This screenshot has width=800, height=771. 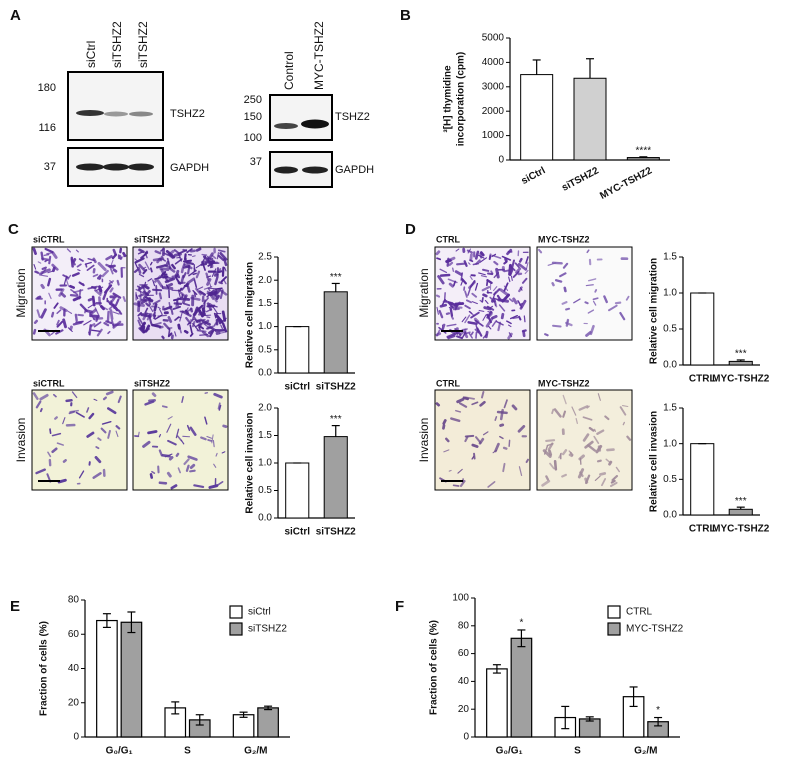 What do you see at coordinates (448, 383) in the screenshot?
I see `image-label: CTRL` at bounding box center [448, 383].